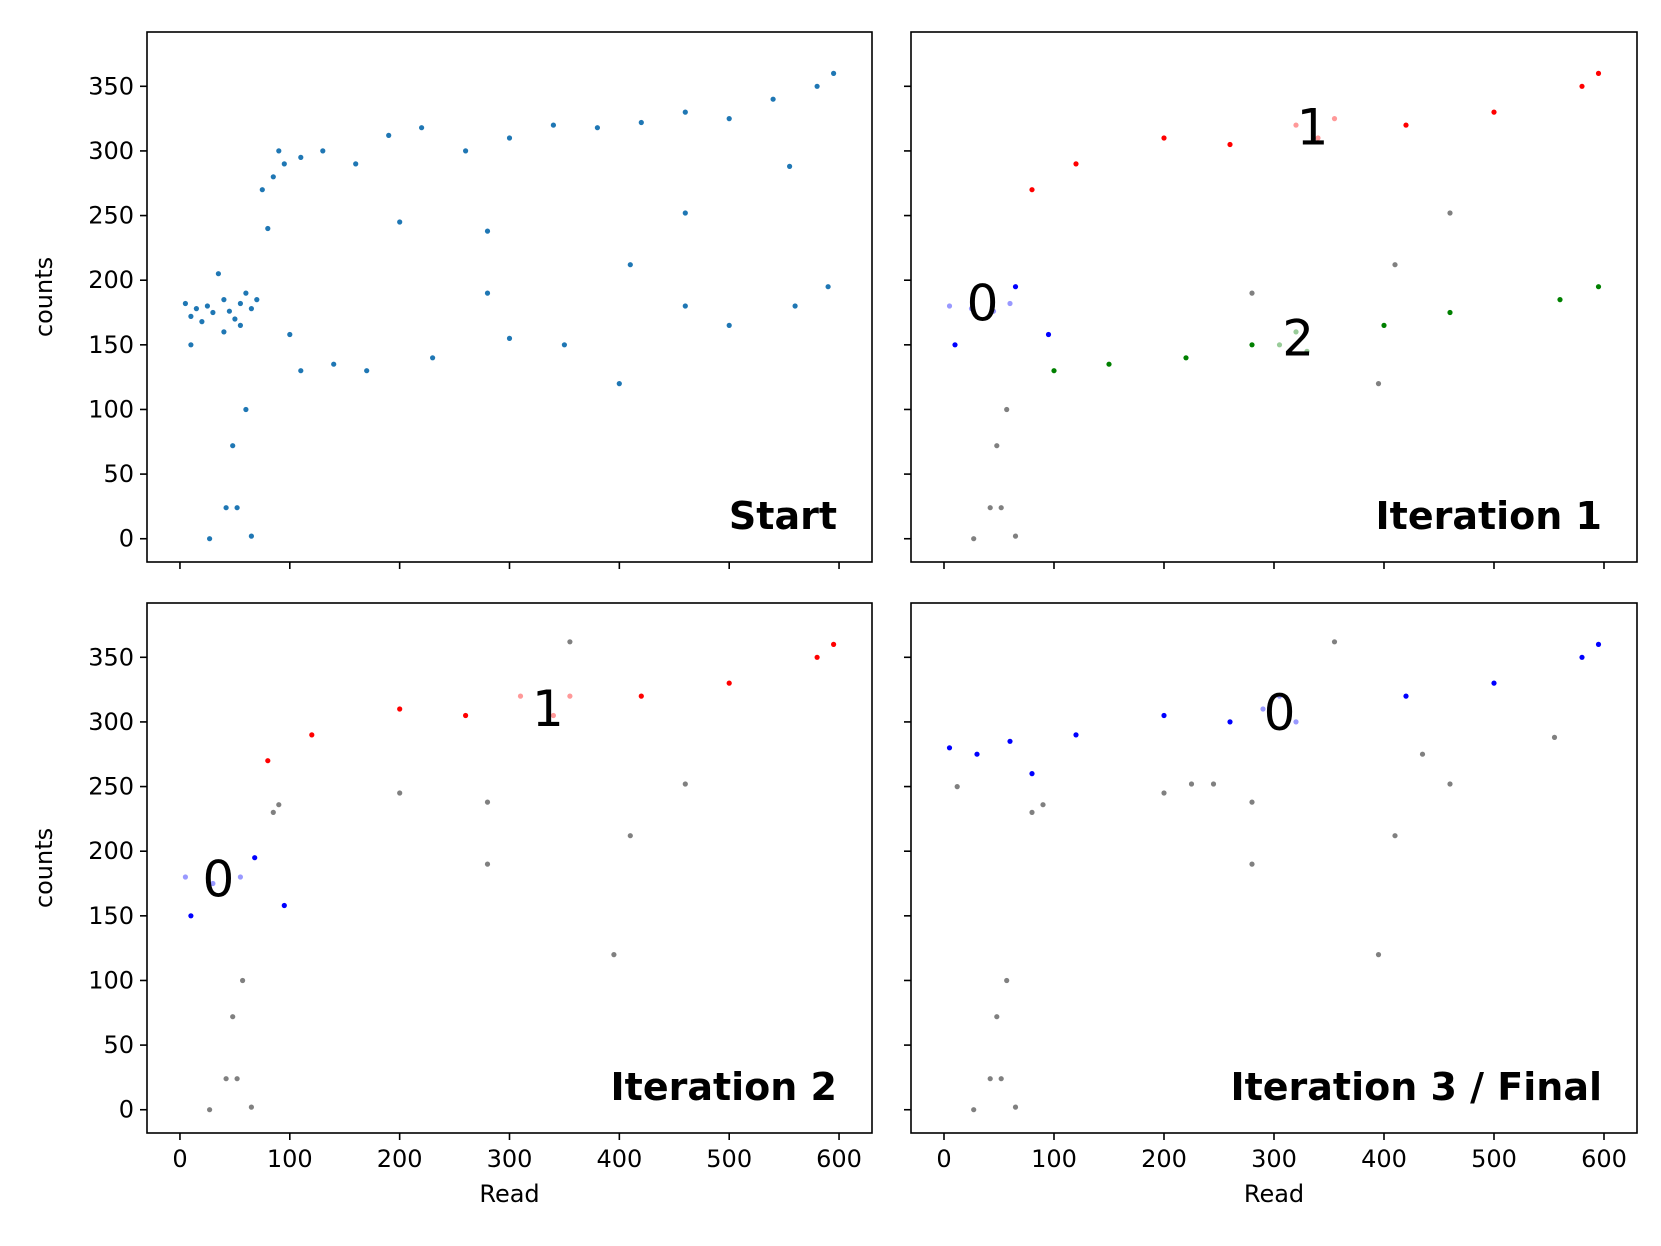 This screenshot has height=1246, width=1661. I want to click on x-tick-label: 300, so click(1274, 1159).